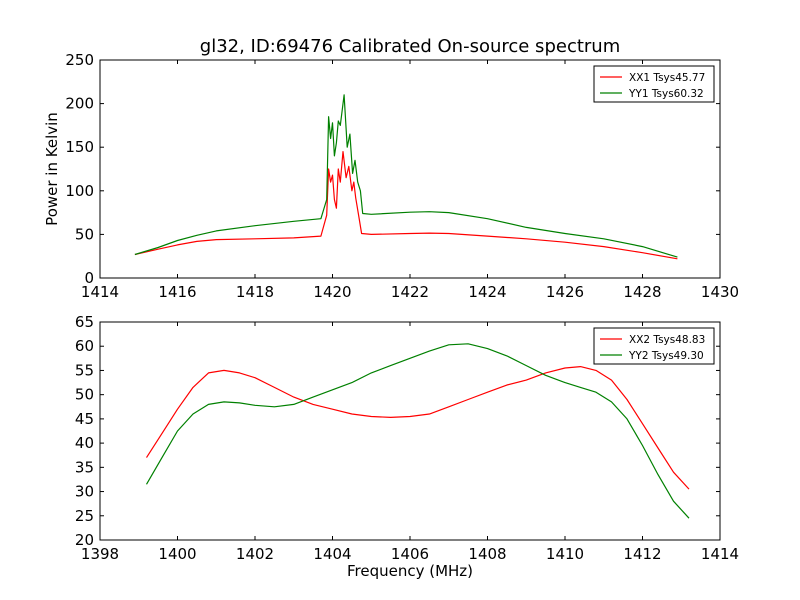  I want to click on top-legend-box, so click(654, 84).